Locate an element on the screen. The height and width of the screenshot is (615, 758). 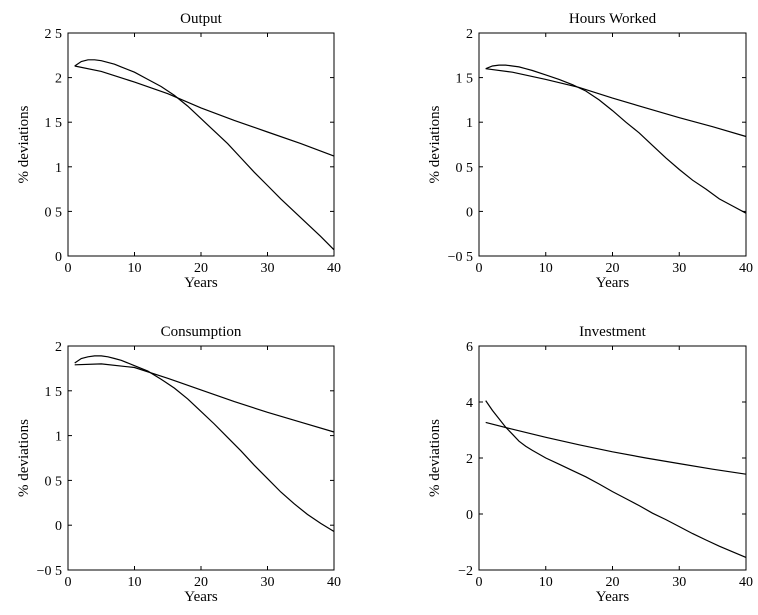
y-tick-label: −2 is located at coordinates (465, 571).